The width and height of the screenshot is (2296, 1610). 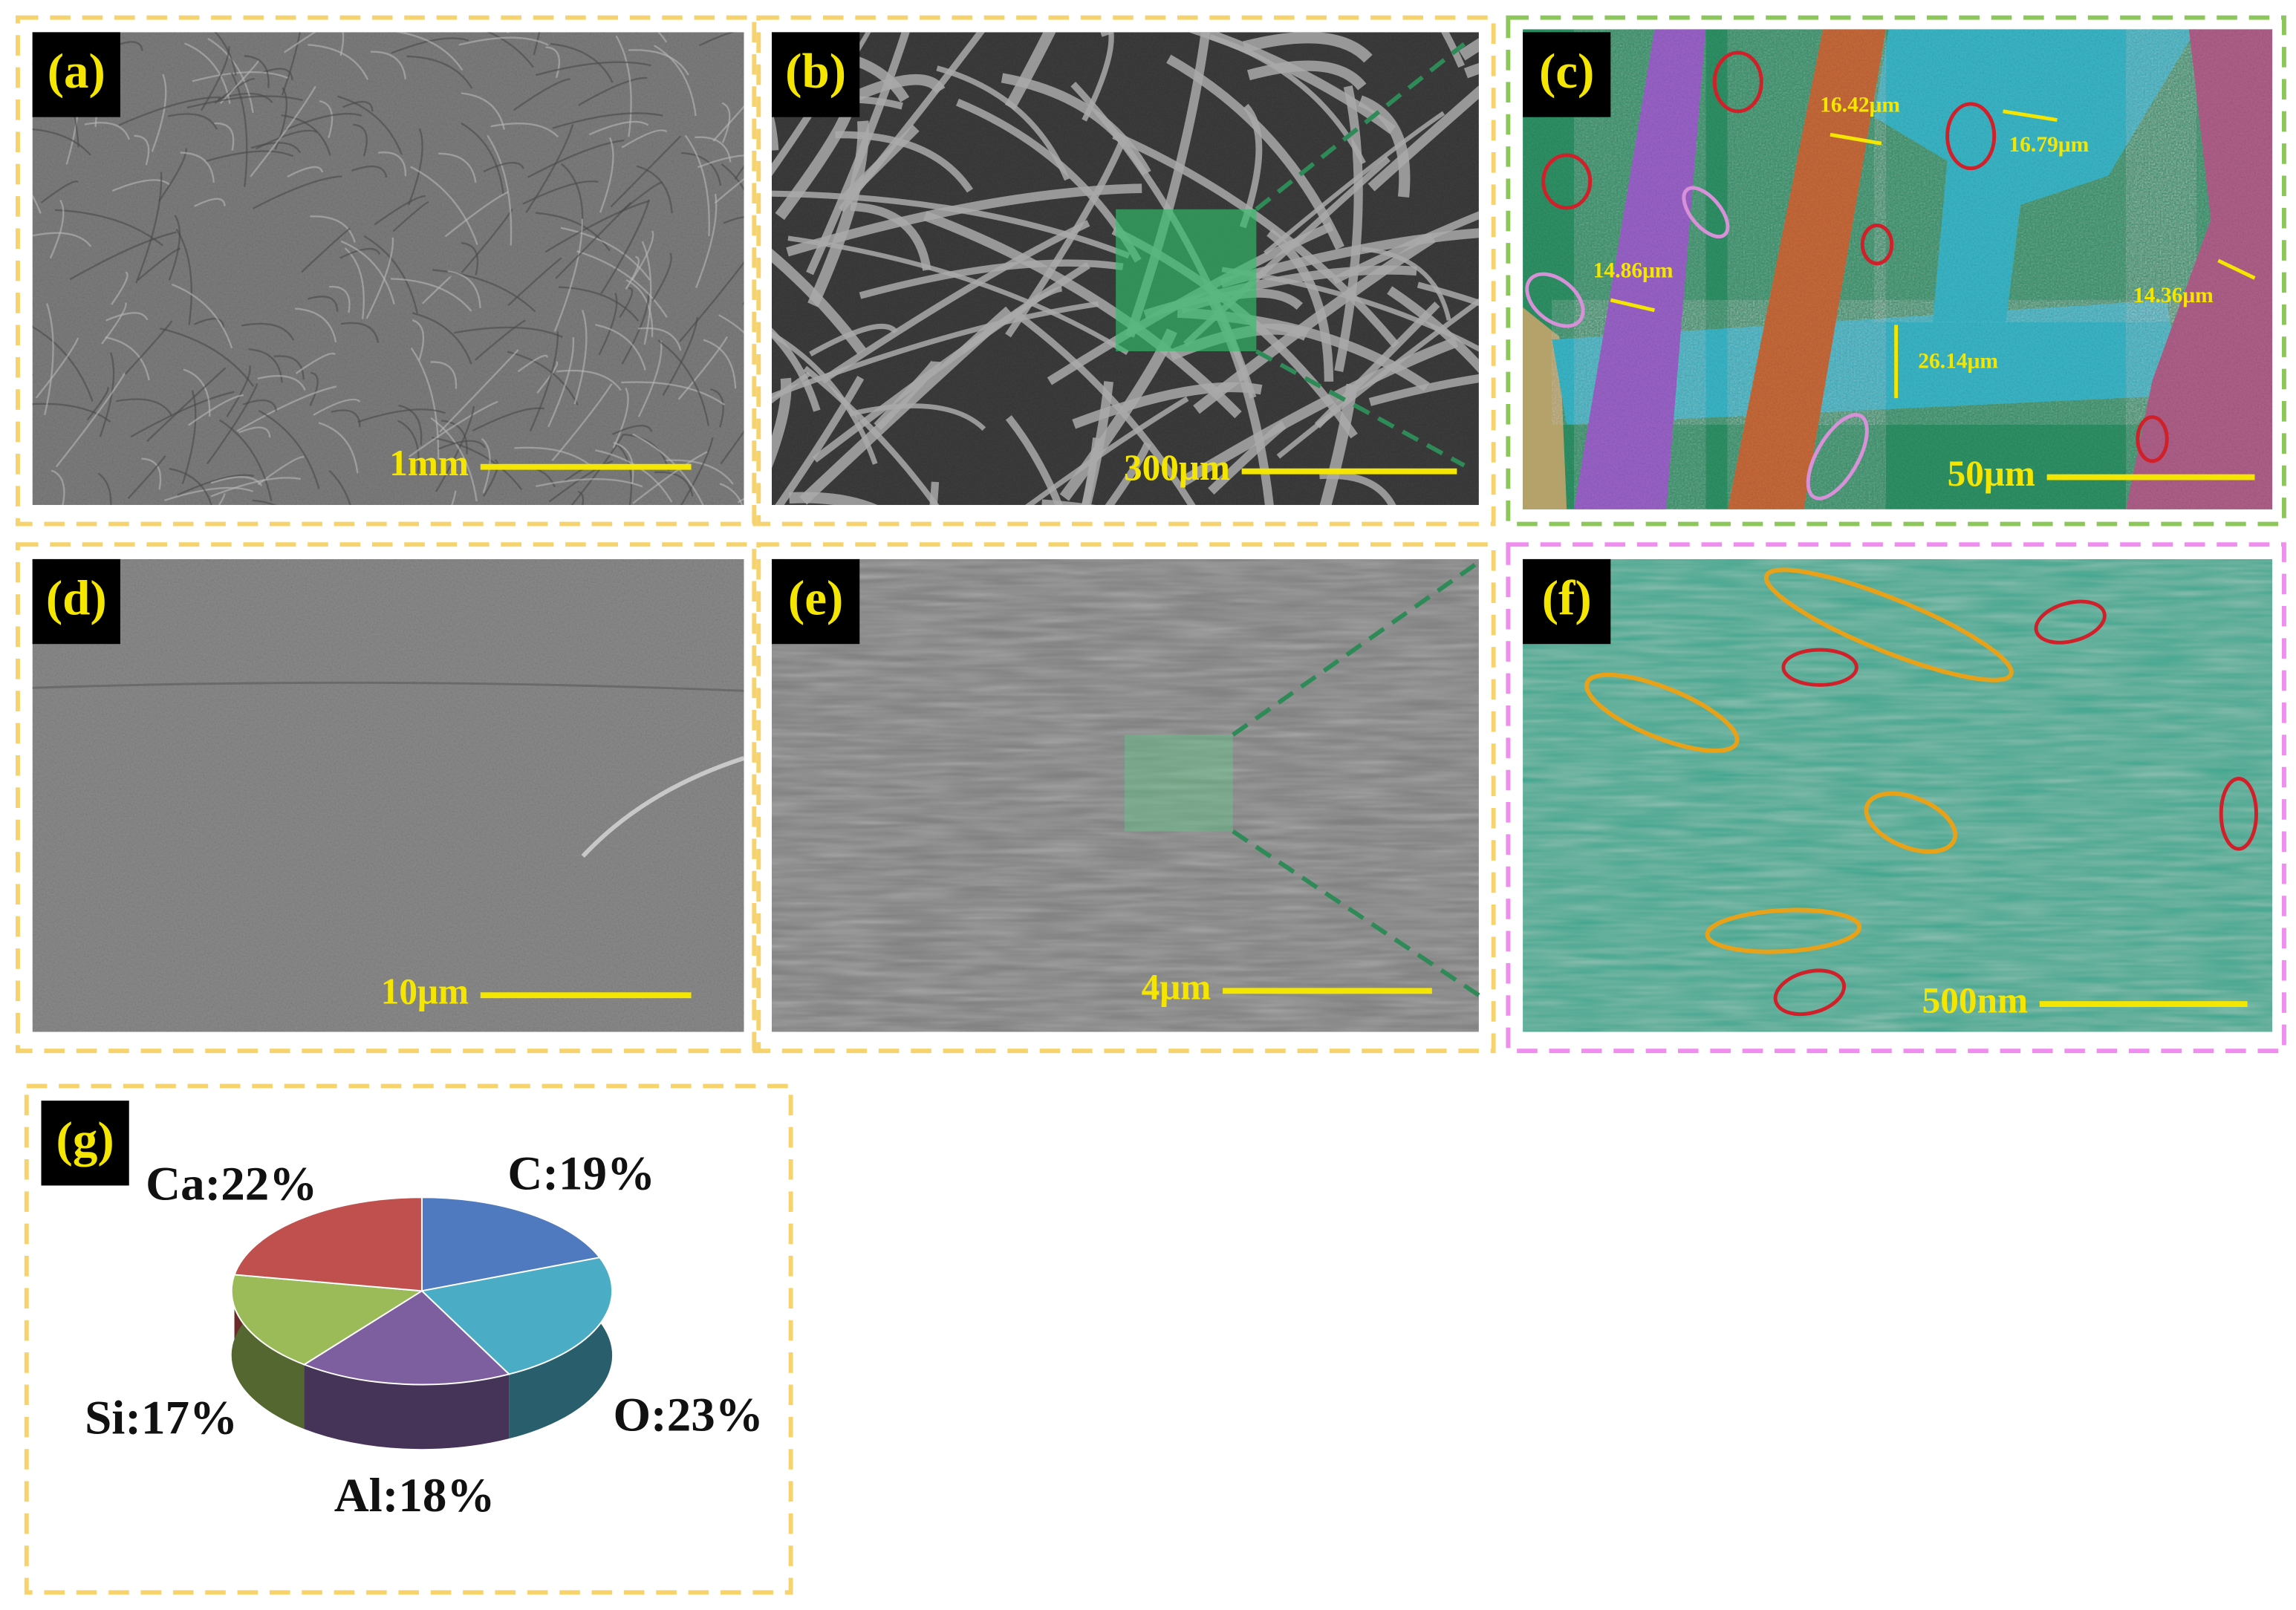 What do you see at coordinates (414, 1495) in the screenshot?
I see `pie-label: Al:18%` at bounding box center [414, 1495].